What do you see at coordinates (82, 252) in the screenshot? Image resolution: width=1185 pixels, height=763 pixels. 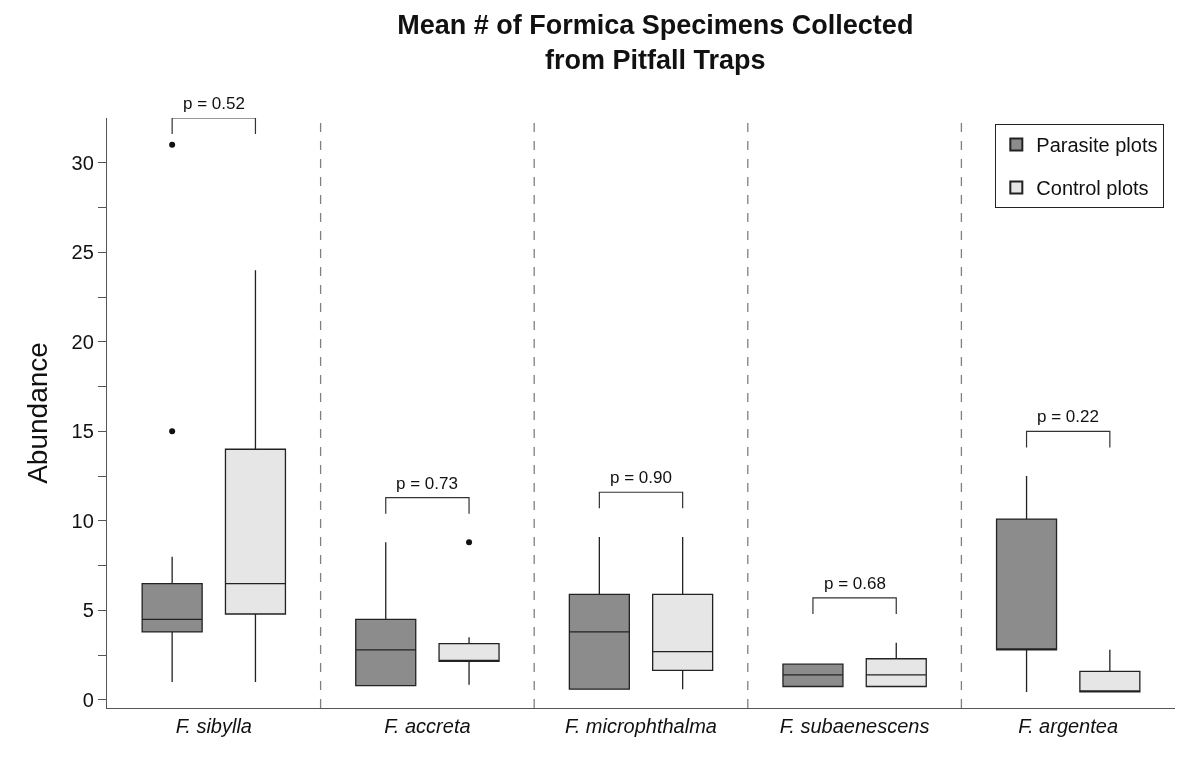 I see `y-tick-label: 25` at bounding box center [82, 252].